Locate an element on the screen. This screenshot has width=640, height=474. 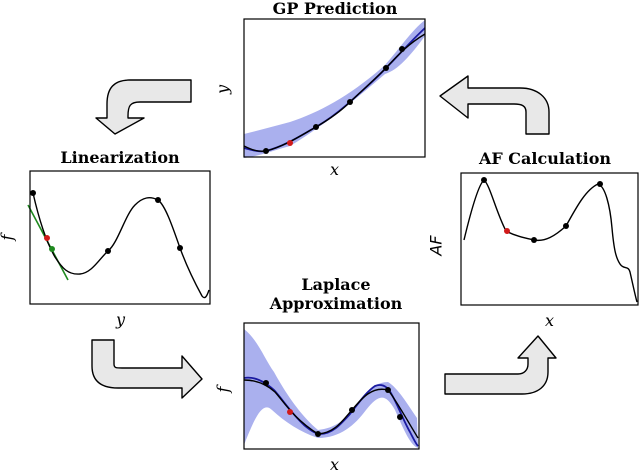
laplace-plot-frame is located at coordinates (331, 386).